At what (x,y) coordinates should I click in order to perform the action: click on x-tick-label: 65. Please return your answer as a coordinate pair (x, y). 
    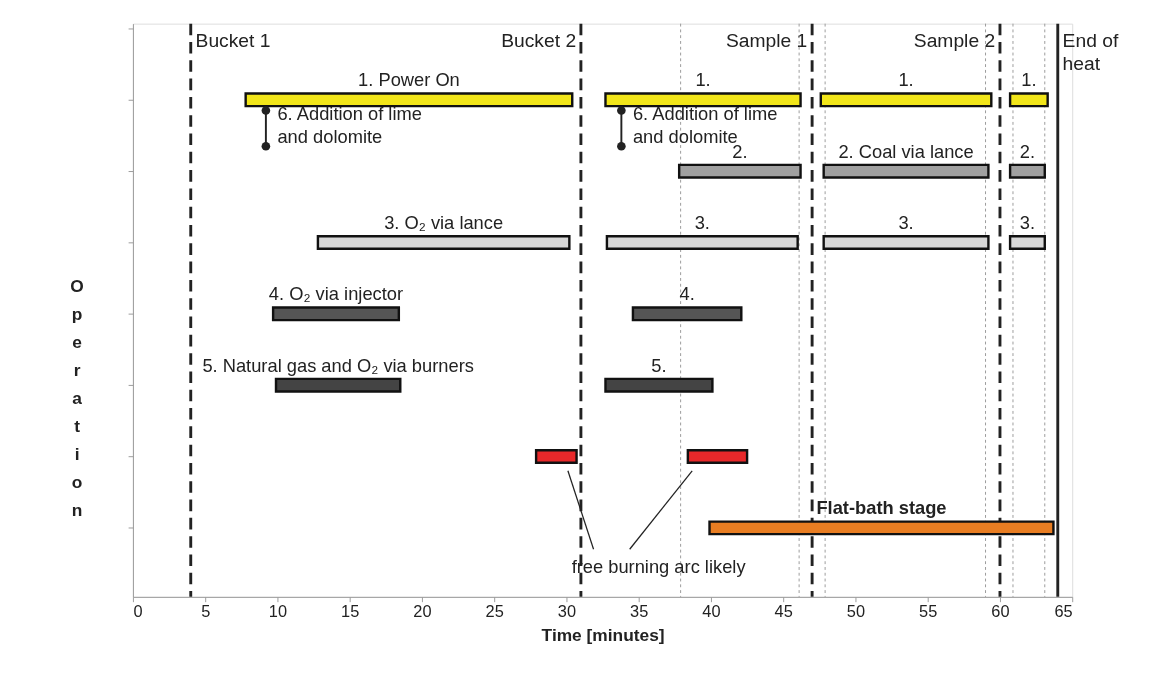
    Looking at the image, I should click on (1063, 610).